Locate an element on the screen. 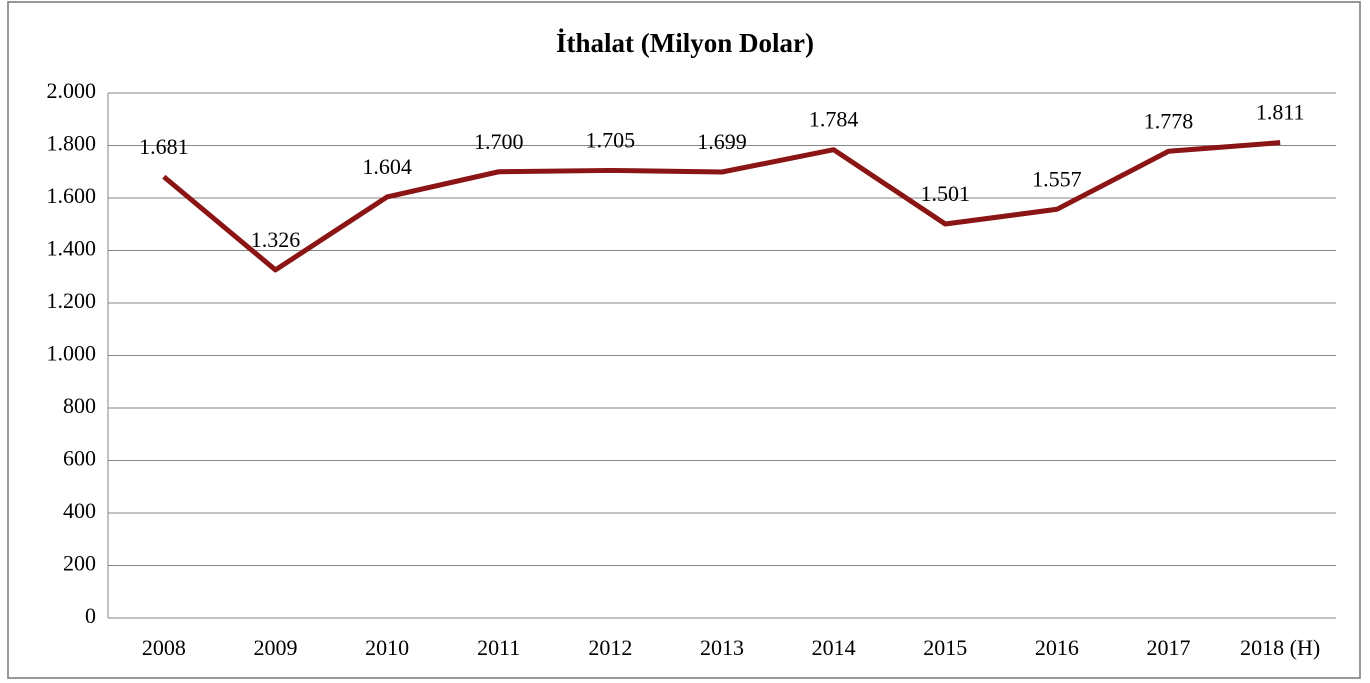  y-tick-label: 2.000 is located at coordinates (72, 90).